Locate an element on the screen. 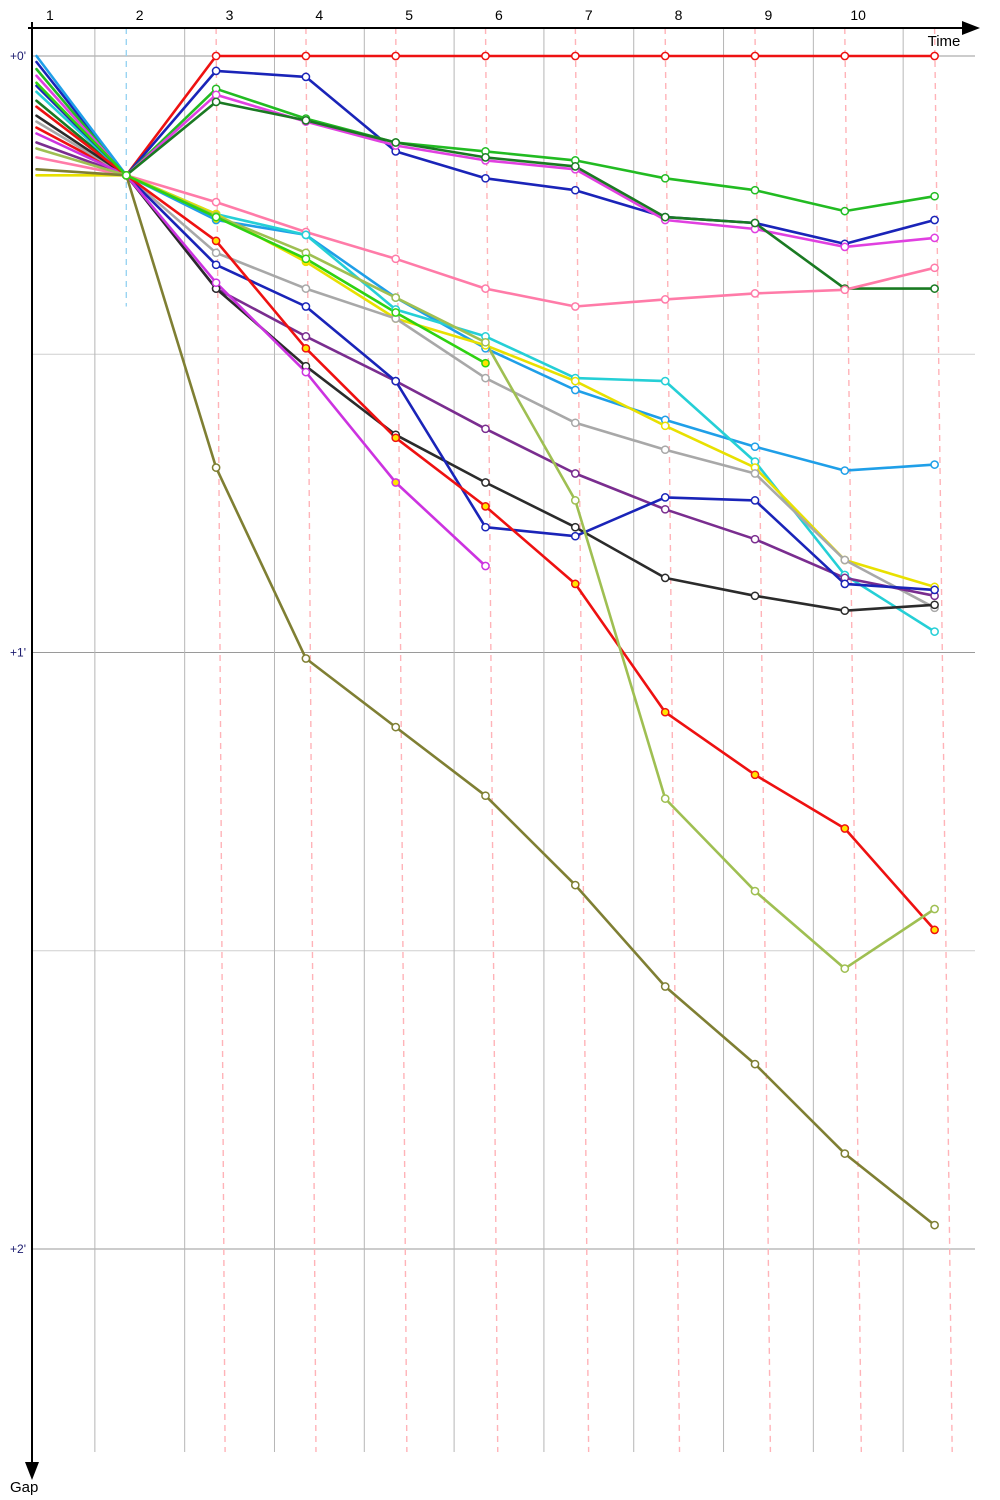 This screenshot has height=1500, width=1000. x-tick-label: 6 is located at coordinates (499, 15).